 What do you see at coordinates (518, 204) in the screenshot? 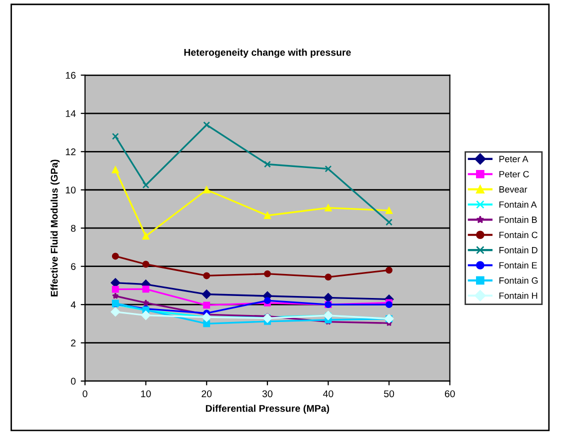
I see `legend-label: Fontain A` at bounding box center [518, 204].